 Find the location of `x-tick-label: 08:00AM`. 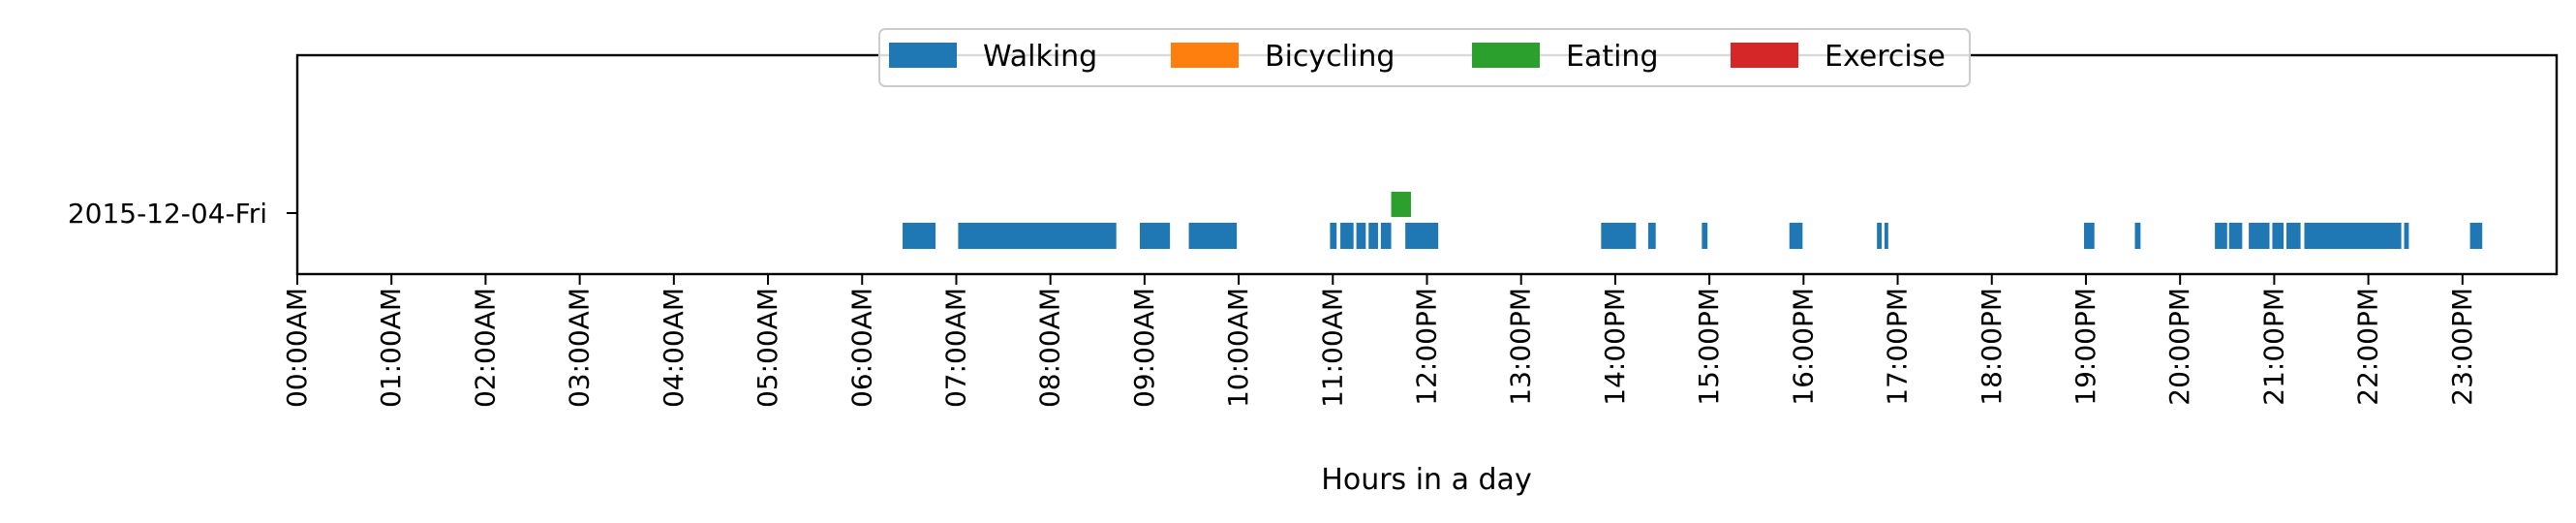

x-tick-label: 08:00AM is located at coordinates (1050, 348).